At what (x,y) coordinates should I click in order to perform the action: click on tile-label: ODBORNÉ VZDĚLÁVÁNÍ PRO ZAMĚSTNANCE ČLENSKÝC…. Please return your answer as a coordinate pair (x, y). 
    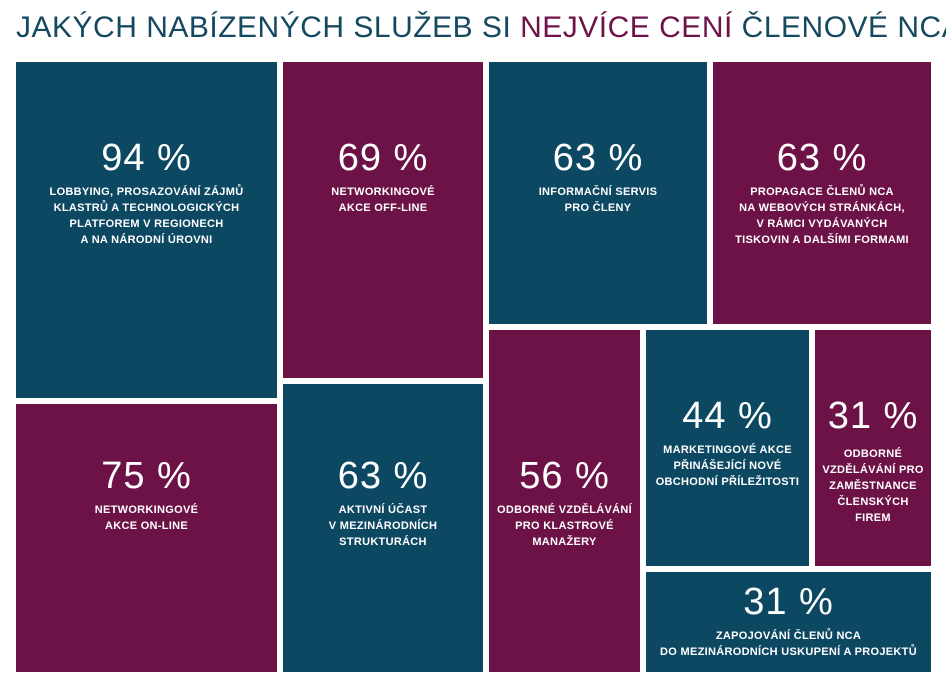
    Looking at the image, I should click on (873, 486).